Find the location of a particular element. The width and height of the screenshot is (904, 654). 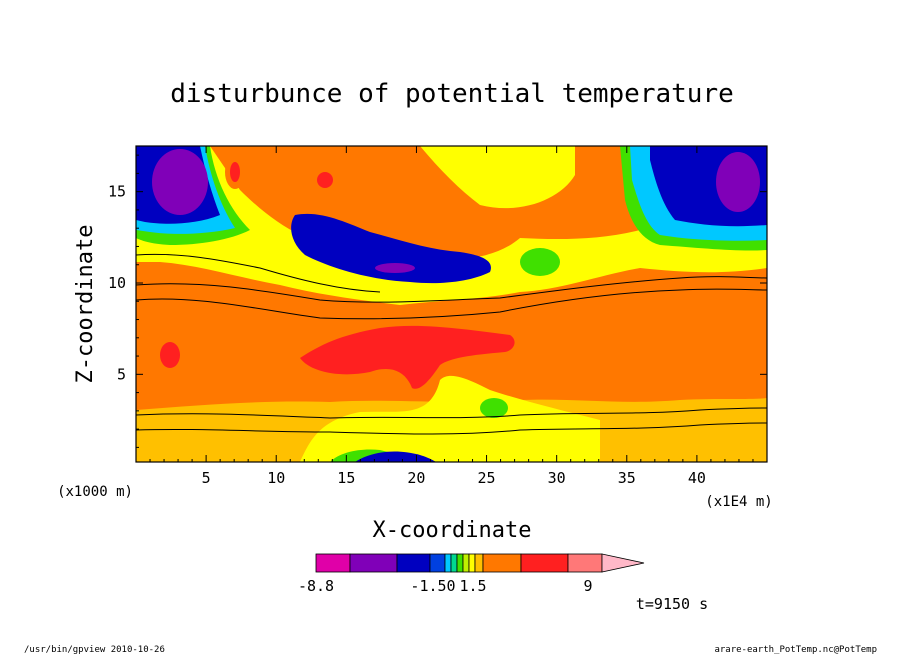

colorbar-labels: -8.8 -1.50 1.5 9 is located at coordinates (445, 586).